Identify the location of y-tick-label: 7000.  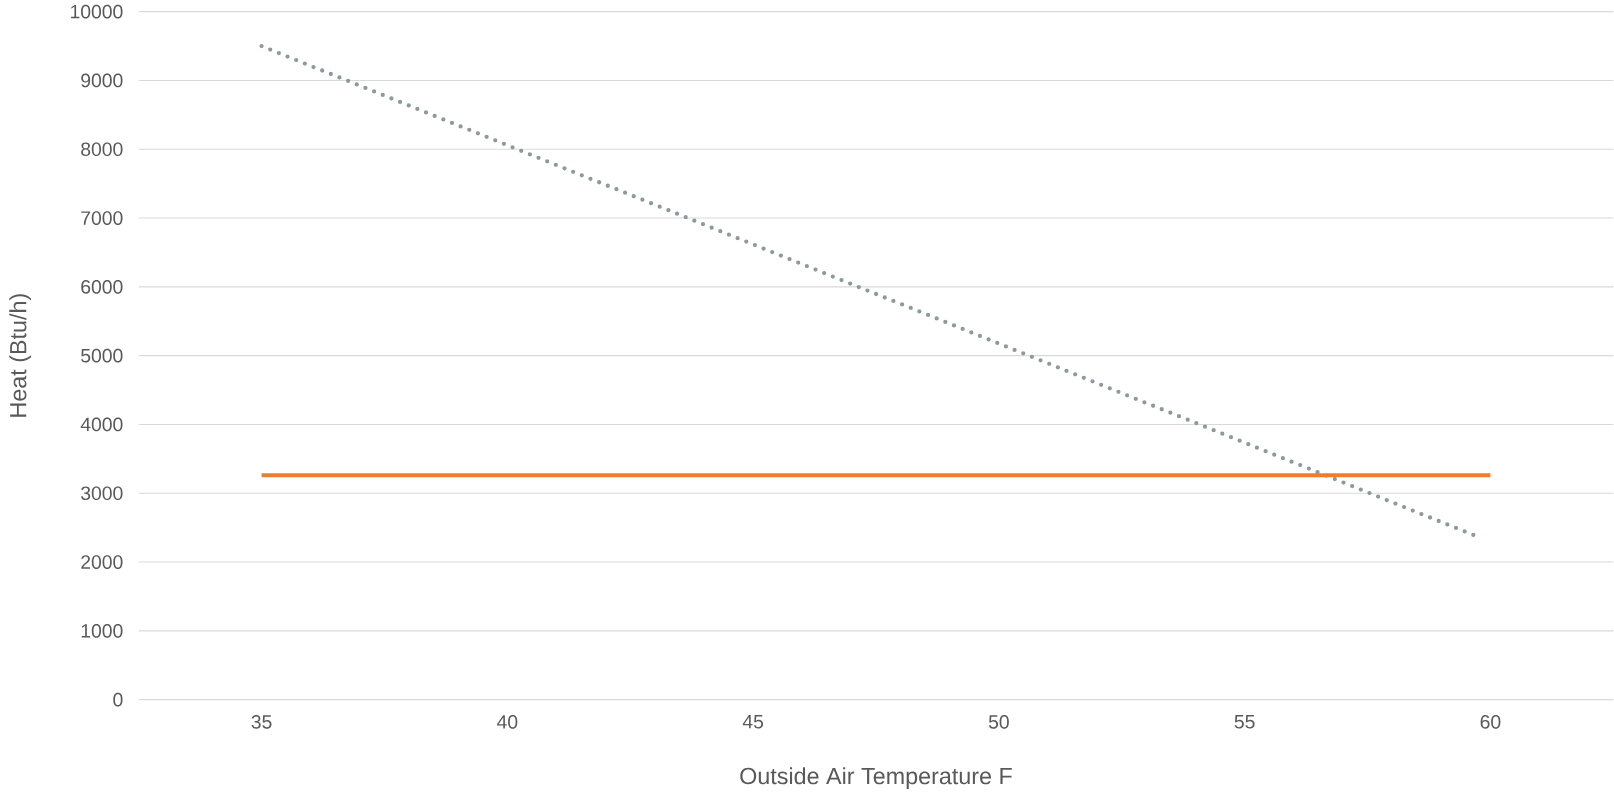
(102, 218).